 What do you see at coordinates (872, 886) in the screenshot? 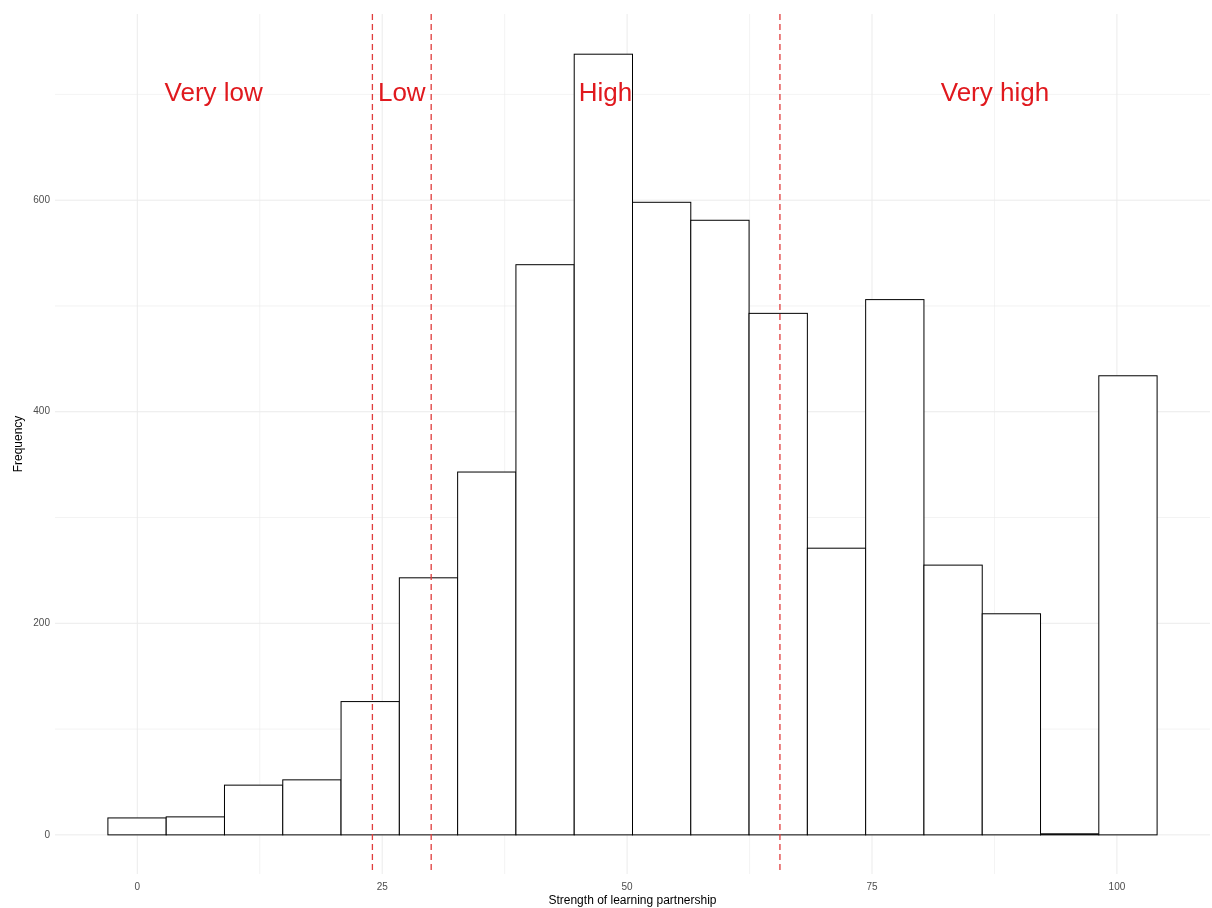
I see `x-tick-label: 75` at bounding box center [872, 886].